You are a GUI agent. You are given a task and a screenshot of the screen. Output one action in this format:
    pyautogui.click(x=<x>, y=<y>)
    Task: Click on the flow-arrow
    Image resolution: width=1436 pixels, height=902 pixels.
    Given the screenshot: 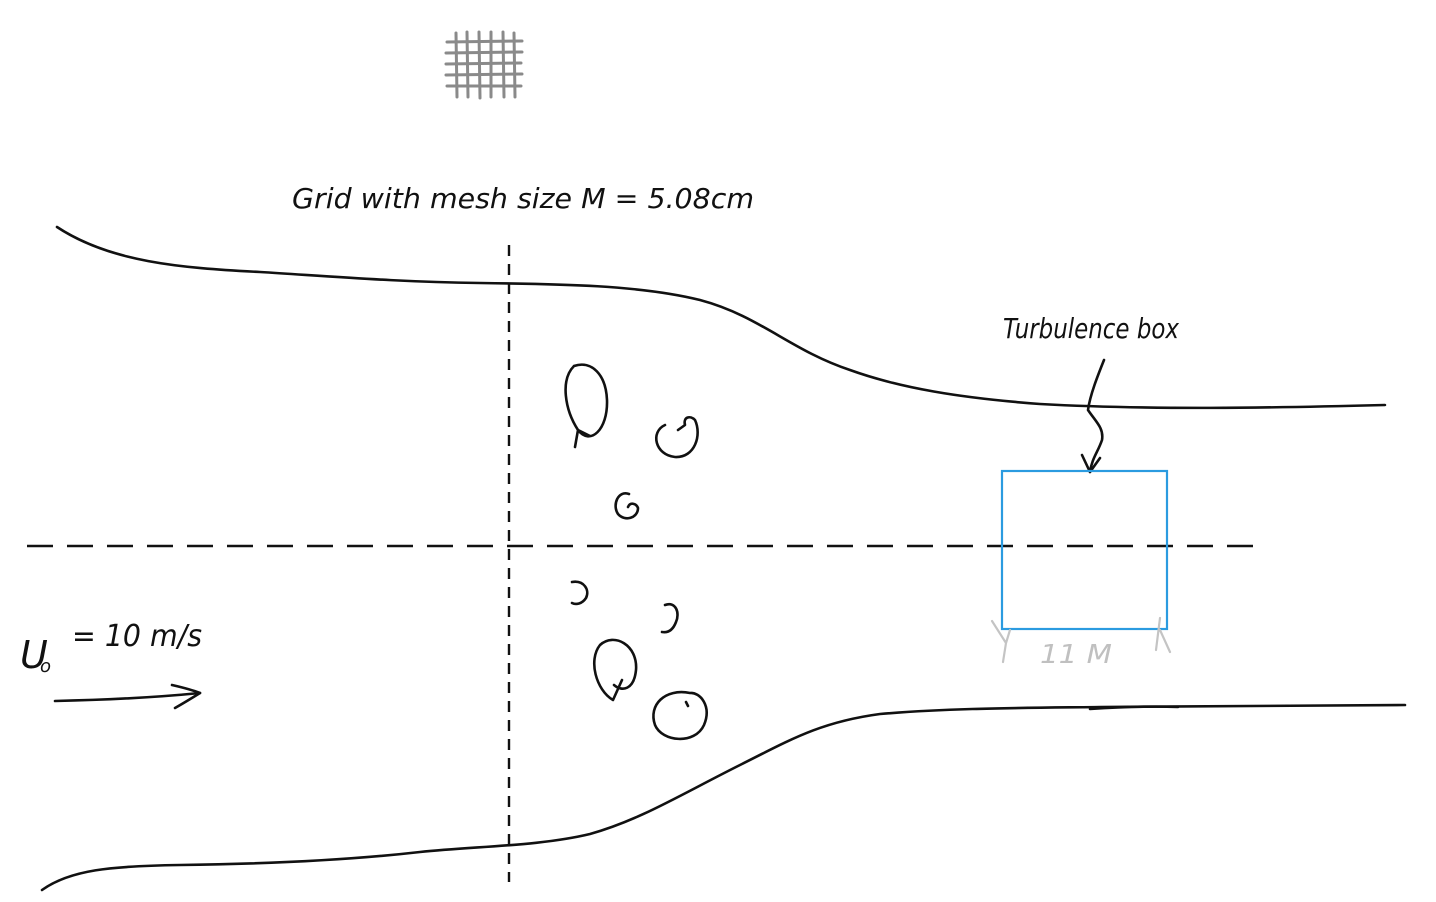 What is the action you would take?
    pyautogui.click(x=127, y=697)
    